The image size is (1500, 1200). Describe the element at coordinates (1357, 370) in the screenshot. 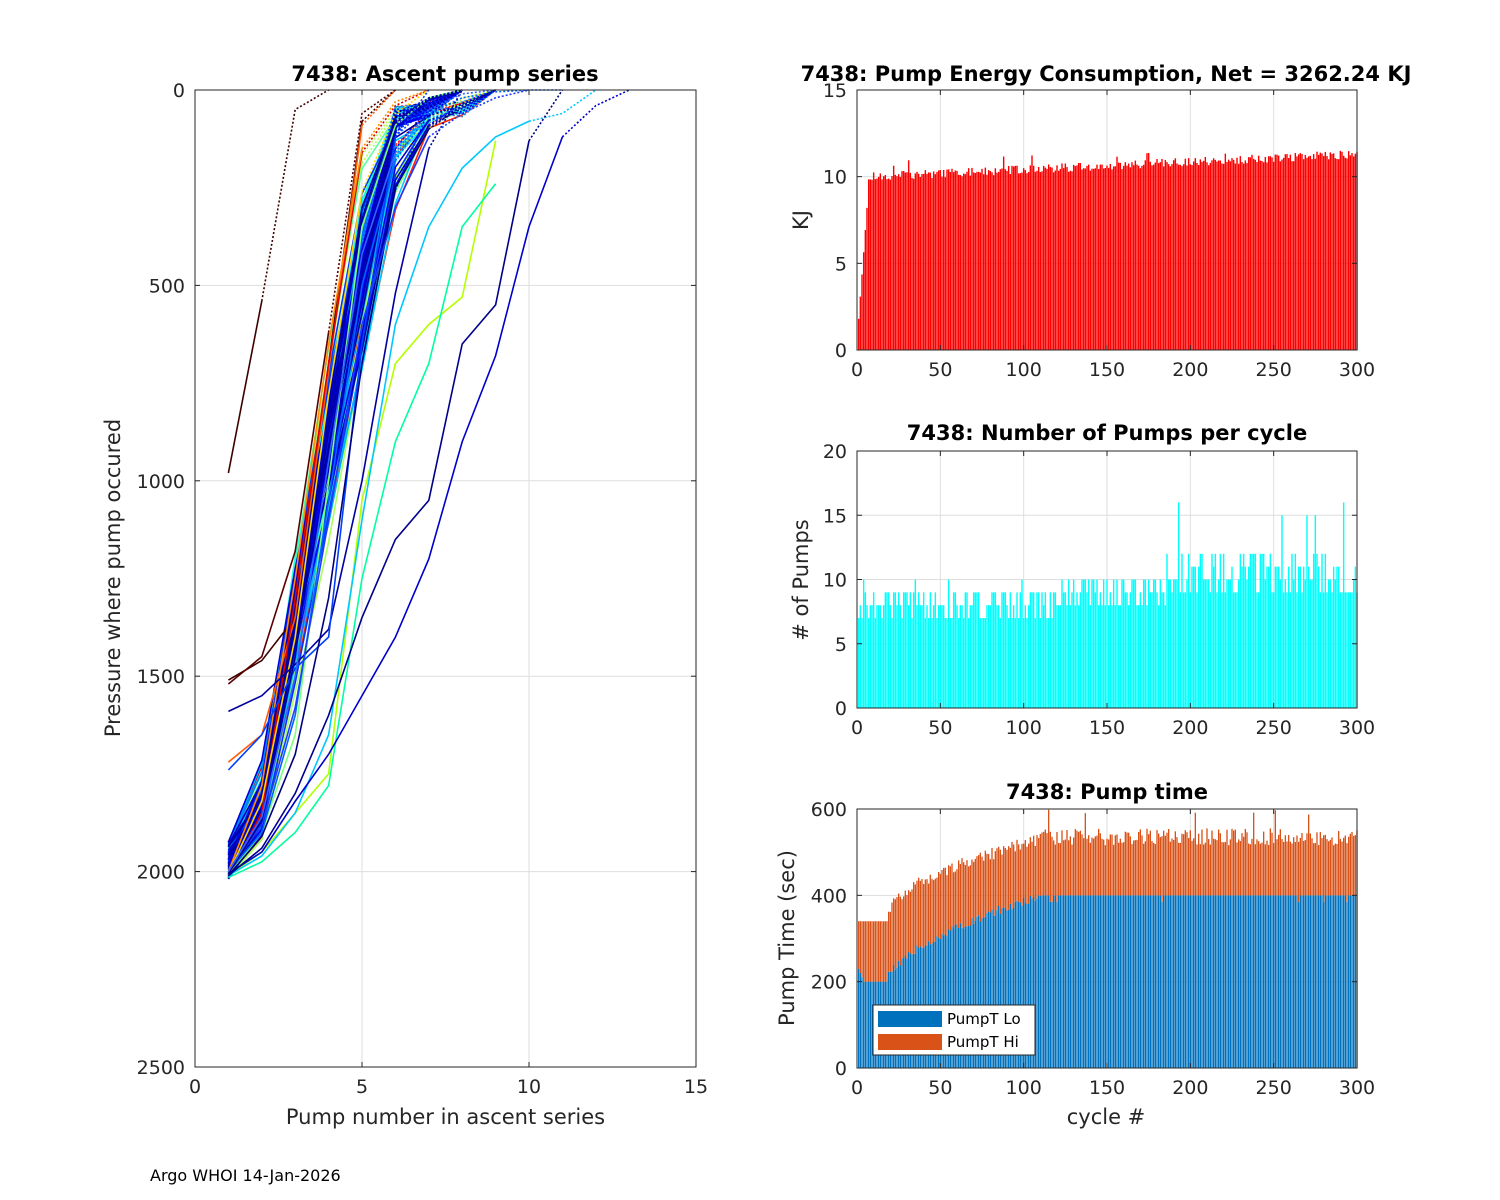

I see `energy-xtick-label: 300` at that location.